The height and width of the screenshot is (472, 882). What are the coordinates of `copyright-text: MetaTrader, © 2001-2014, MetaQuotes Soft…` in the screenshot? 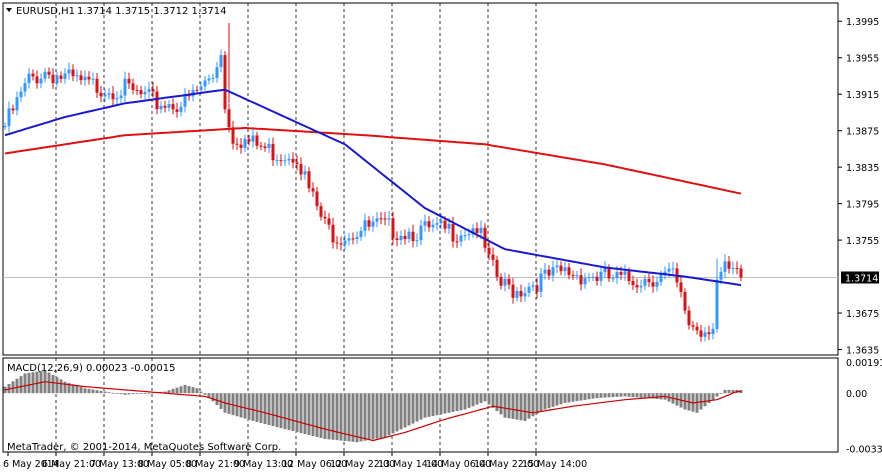 It's located at (144, 447).